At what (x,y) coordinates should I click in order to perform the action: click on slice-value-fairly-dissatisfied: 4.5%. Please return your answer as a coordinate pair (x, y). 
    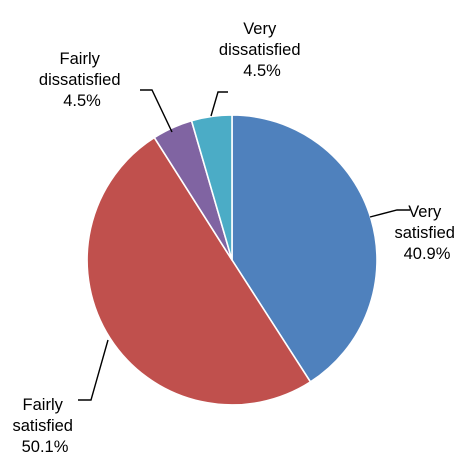
    Looking at the image, I should click on (82, 101).